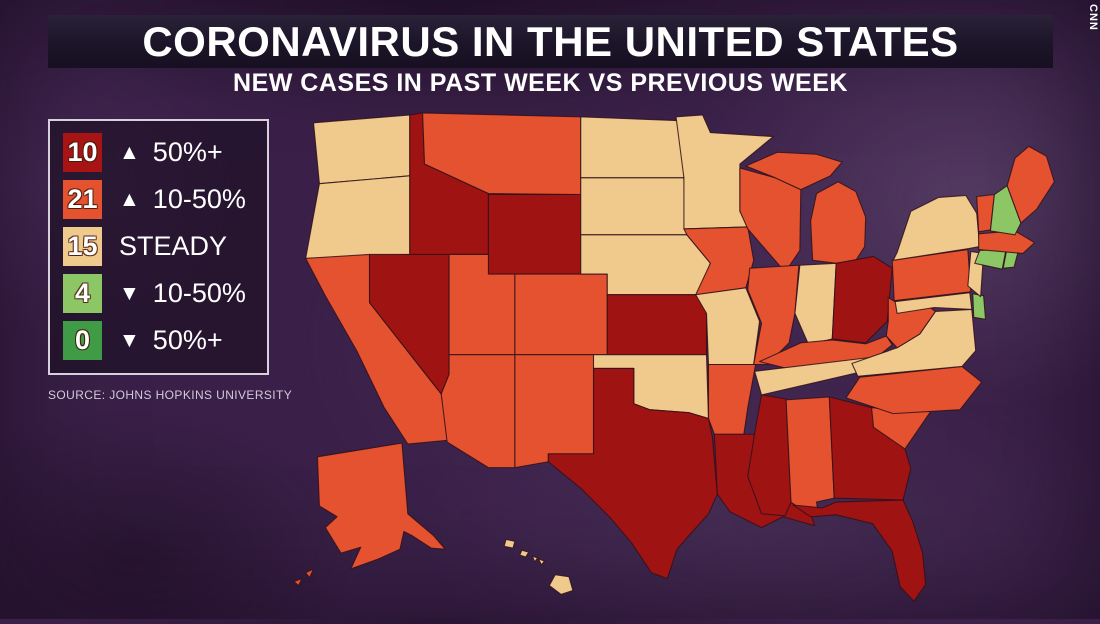 The image size is (1100, 624). I want to click on state-SD, so click(634, 206).